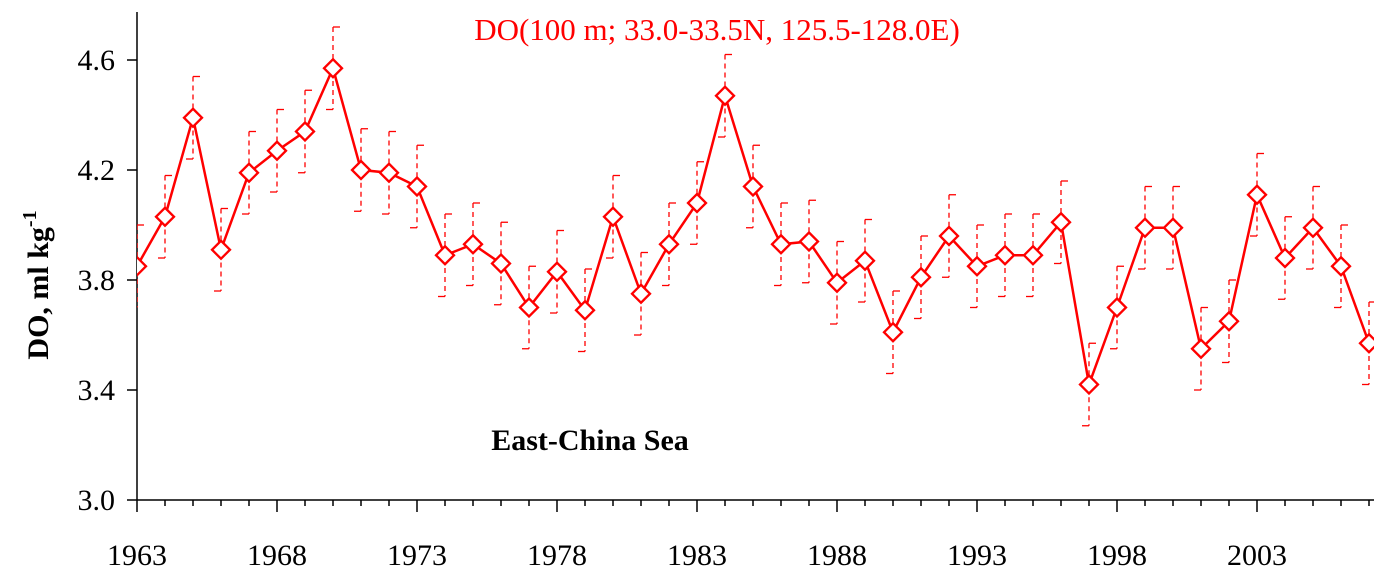 The width and height of the screenshot is (1374, 575). Describe the element at coordinates (38, 293) in the screenshot. I see `y-axis-label-text: DO, ml kg` at that location.